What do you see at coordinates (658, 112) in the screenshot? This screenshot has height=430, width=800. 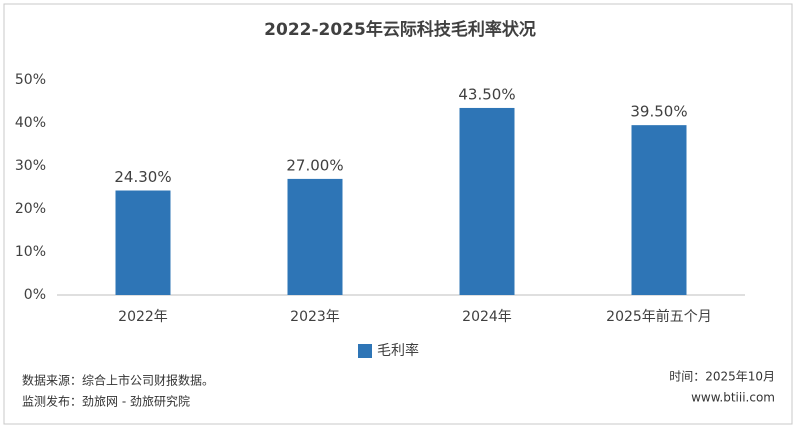 I see `value-label: 39.50%` at bounding box center [658, 112].